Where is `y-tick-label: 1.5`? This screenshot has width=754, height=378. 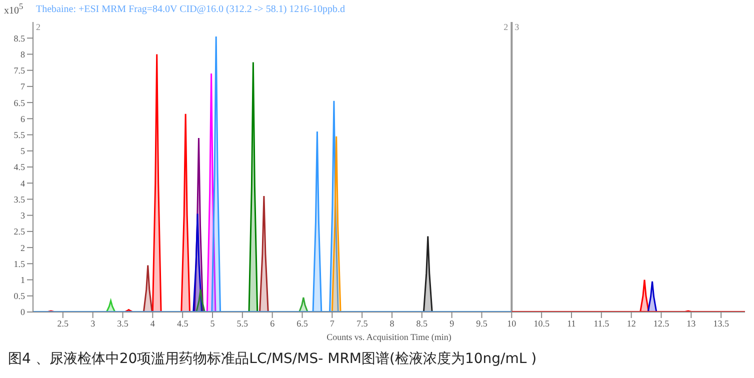
y-tick-label: 1.5 is located at coordinates (20, 263).